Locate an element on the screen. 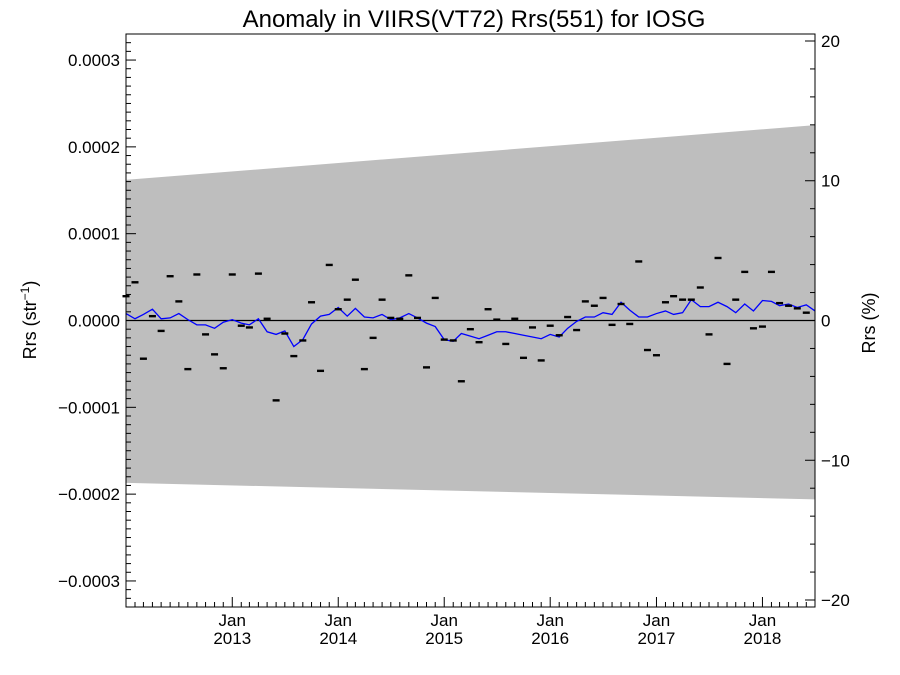 This screenshot has height=675, width=900. y2-axis-label: Rrs (%) is located at coordinates (869, 323).